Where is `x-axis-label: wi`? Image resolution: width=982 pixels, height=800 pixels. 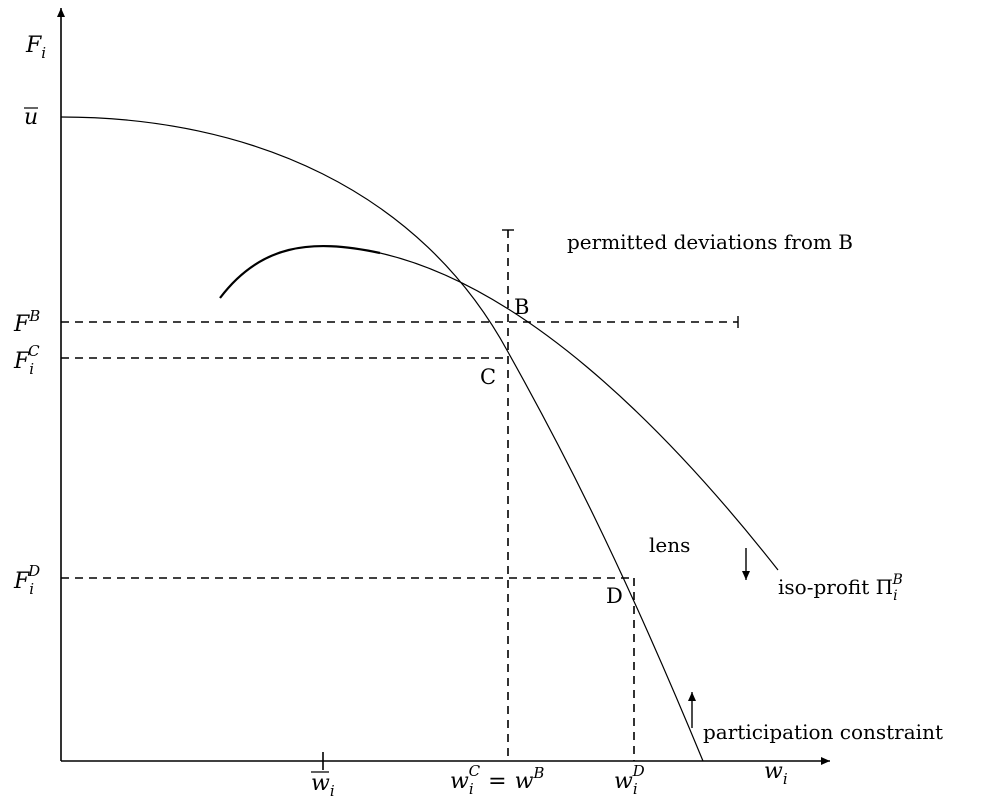
x-axis-label: wi is located at coordinates (776, 773).